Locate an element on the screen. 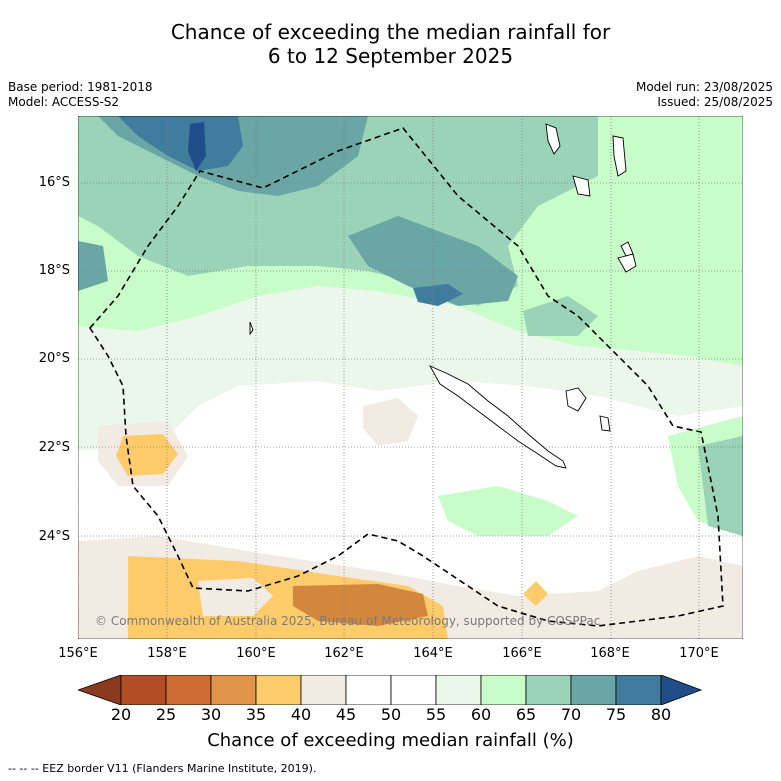 The image size is (781, 781). mid-green-southeast is located at coordinates (720, 486).